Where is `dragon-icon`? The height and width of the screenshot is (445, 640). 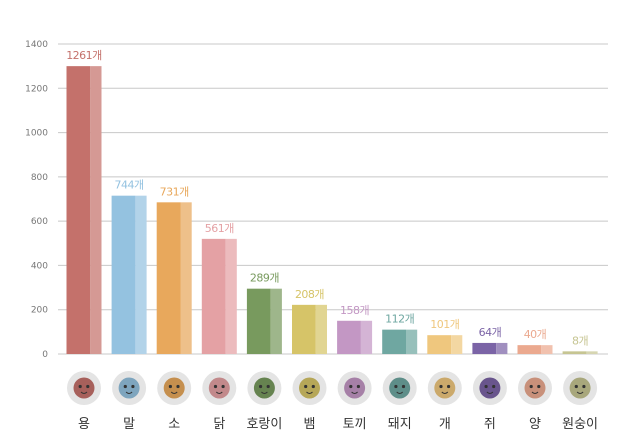
dragon-icon is located at coordinates (84, 388).